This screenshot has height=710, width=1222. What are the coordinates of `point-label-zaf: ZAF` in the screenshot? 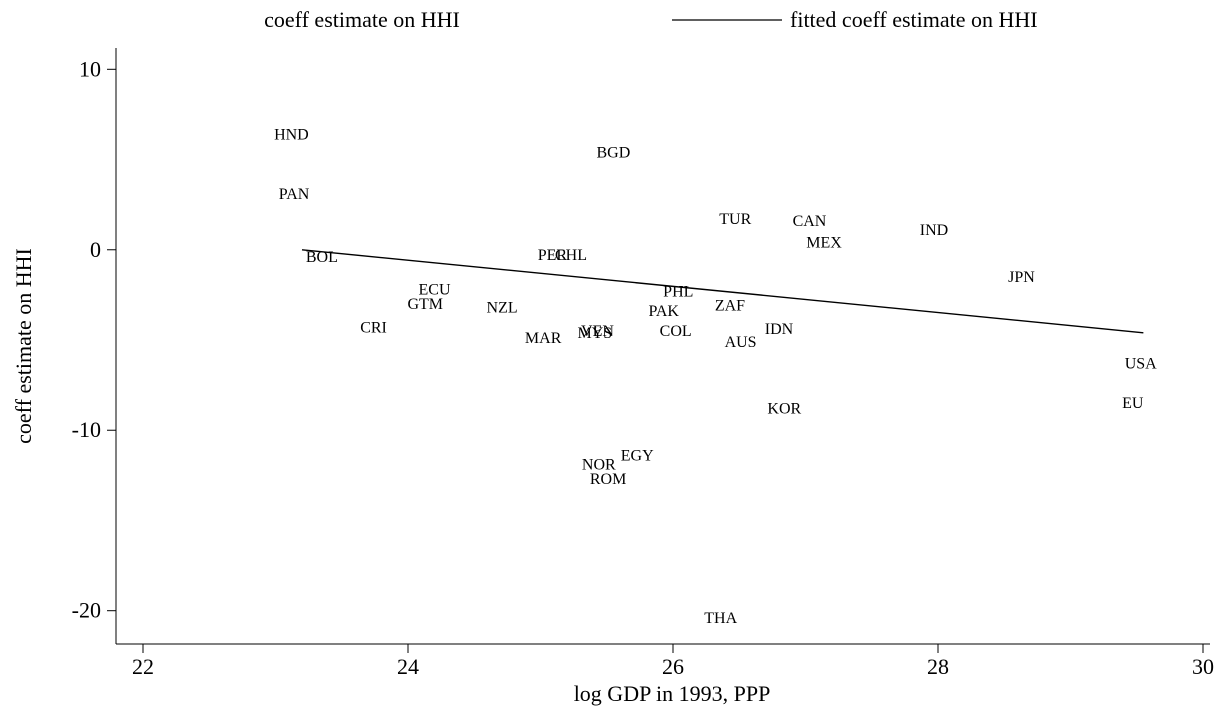 It's located at (730, 306).